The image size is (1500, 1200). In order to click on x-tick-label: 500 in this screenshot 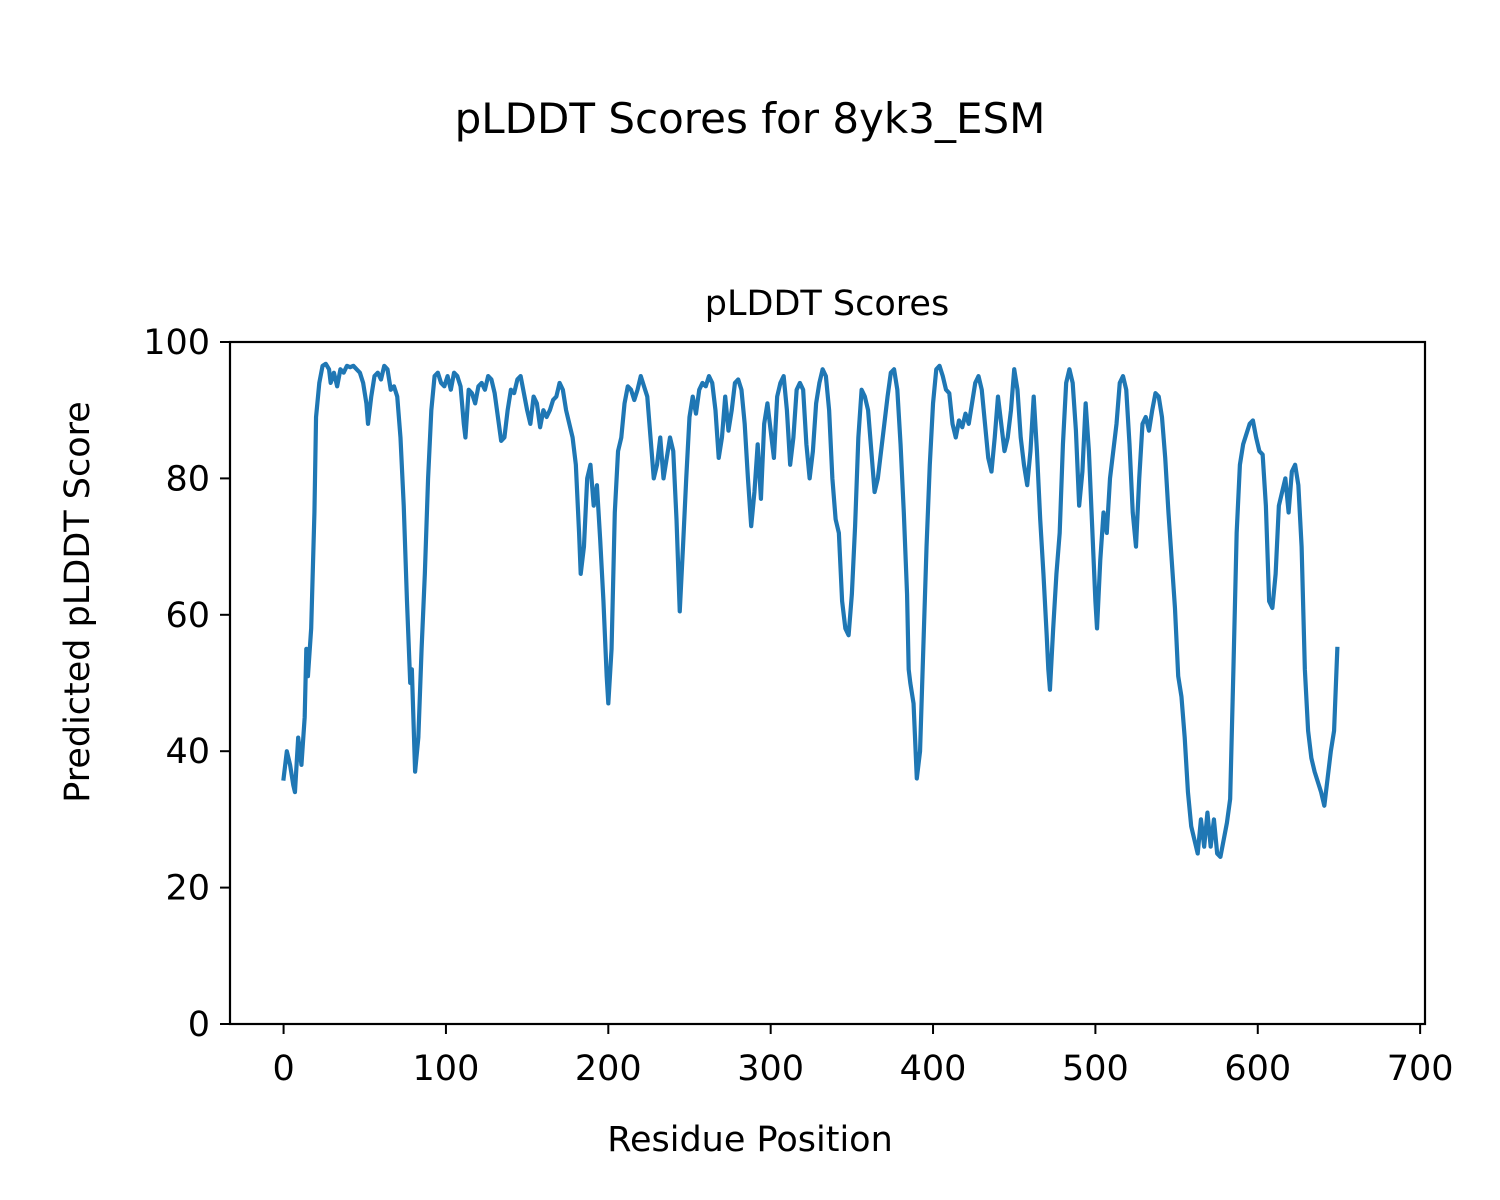, I will do `click(1095, 1069)`.